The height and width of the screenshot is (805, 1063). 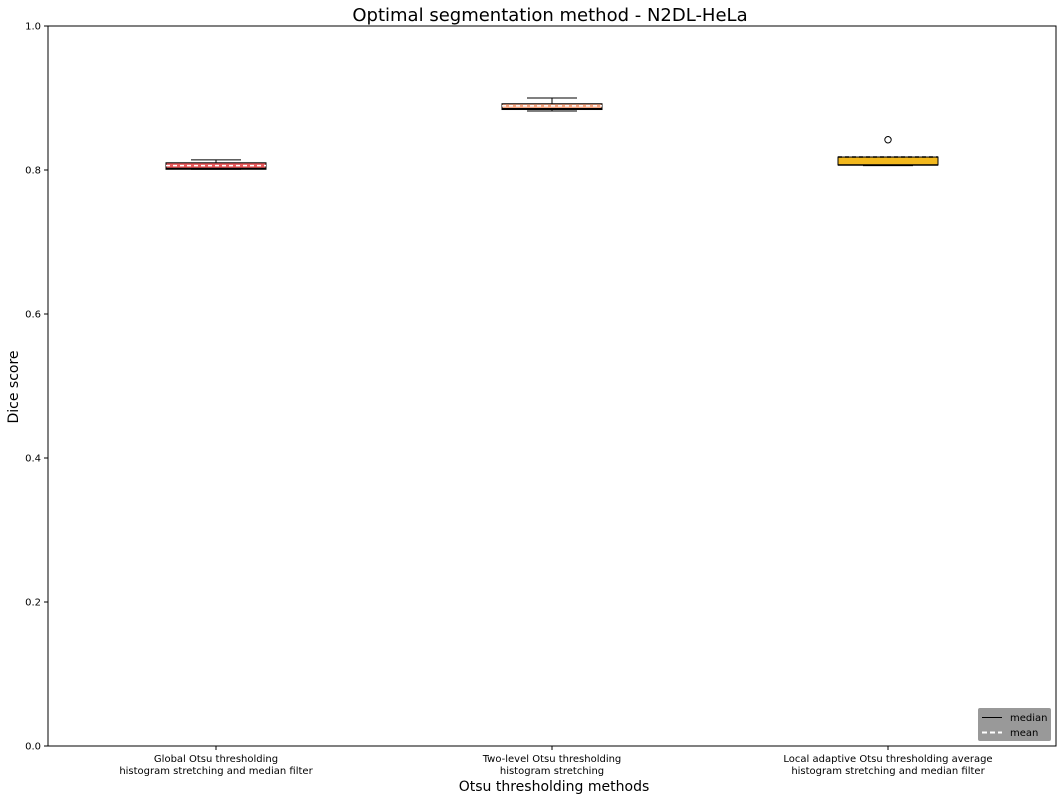 I want to click on legend-median-label: median, so click(x=1029, y=718).